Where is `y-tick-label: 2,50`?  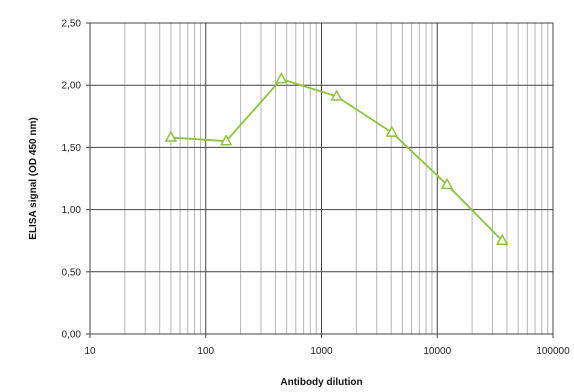 y-tick-label: 2,50 is located at coordinates (72, 24).